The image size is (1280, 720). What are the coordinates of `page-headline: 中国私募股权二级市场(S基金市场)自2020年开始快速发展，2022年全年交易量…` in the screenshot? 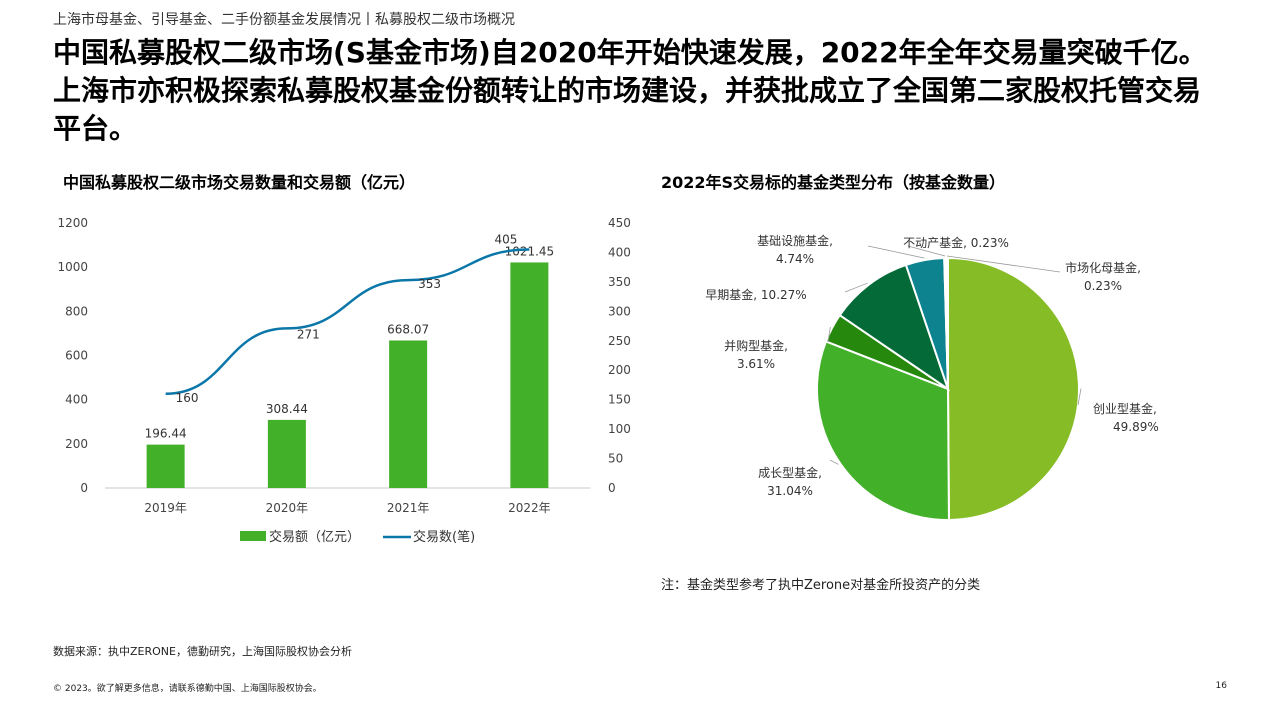 It's located at (630, 90).